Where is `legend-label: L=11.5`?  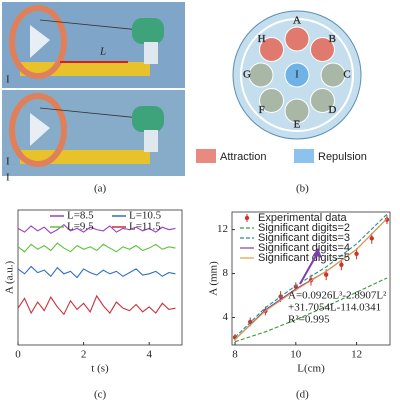
legend-label: L=11.5 is located at coordinates (145, 227).